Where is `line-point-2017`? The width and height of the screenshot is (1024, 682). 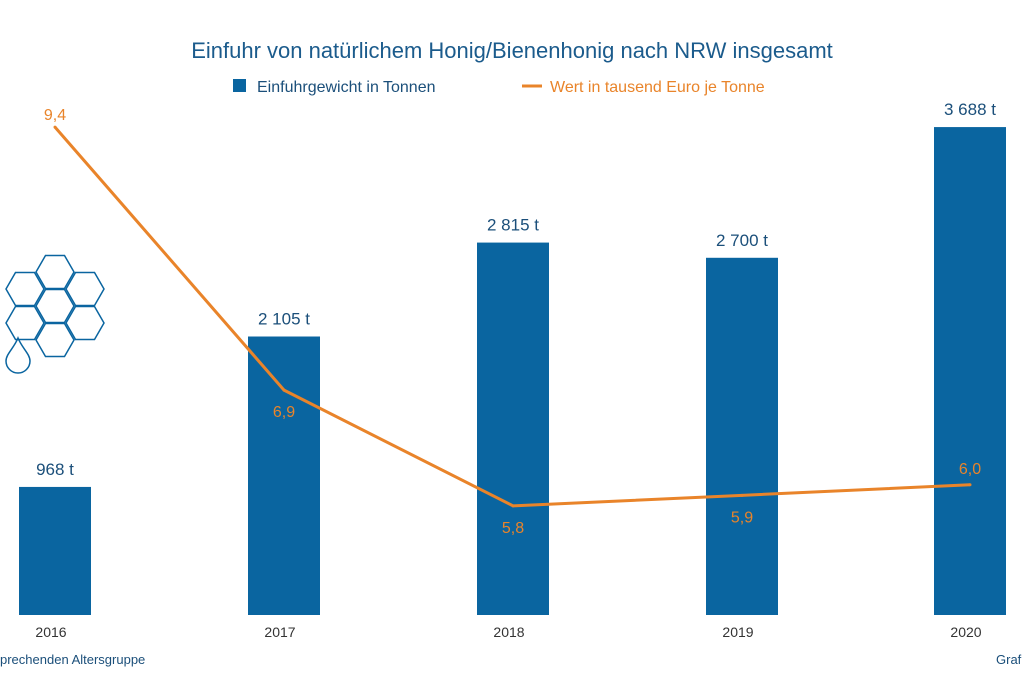
line-point-2017 is located at coordinates (284, 390).